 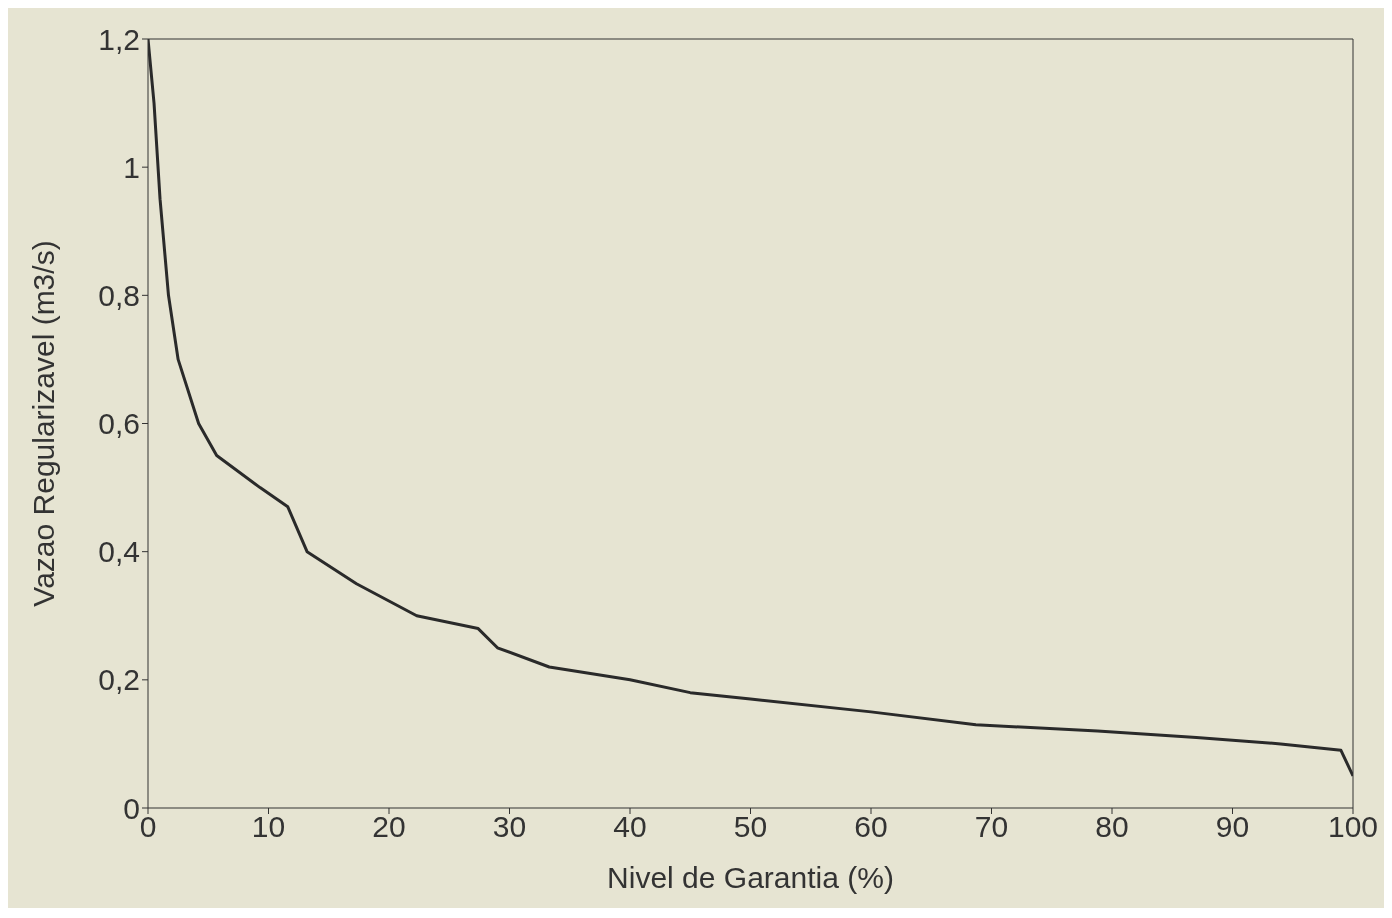 I want to click on y-axis-title: Vazao Regularizavel (m3/s), so click(x=43, y=423).